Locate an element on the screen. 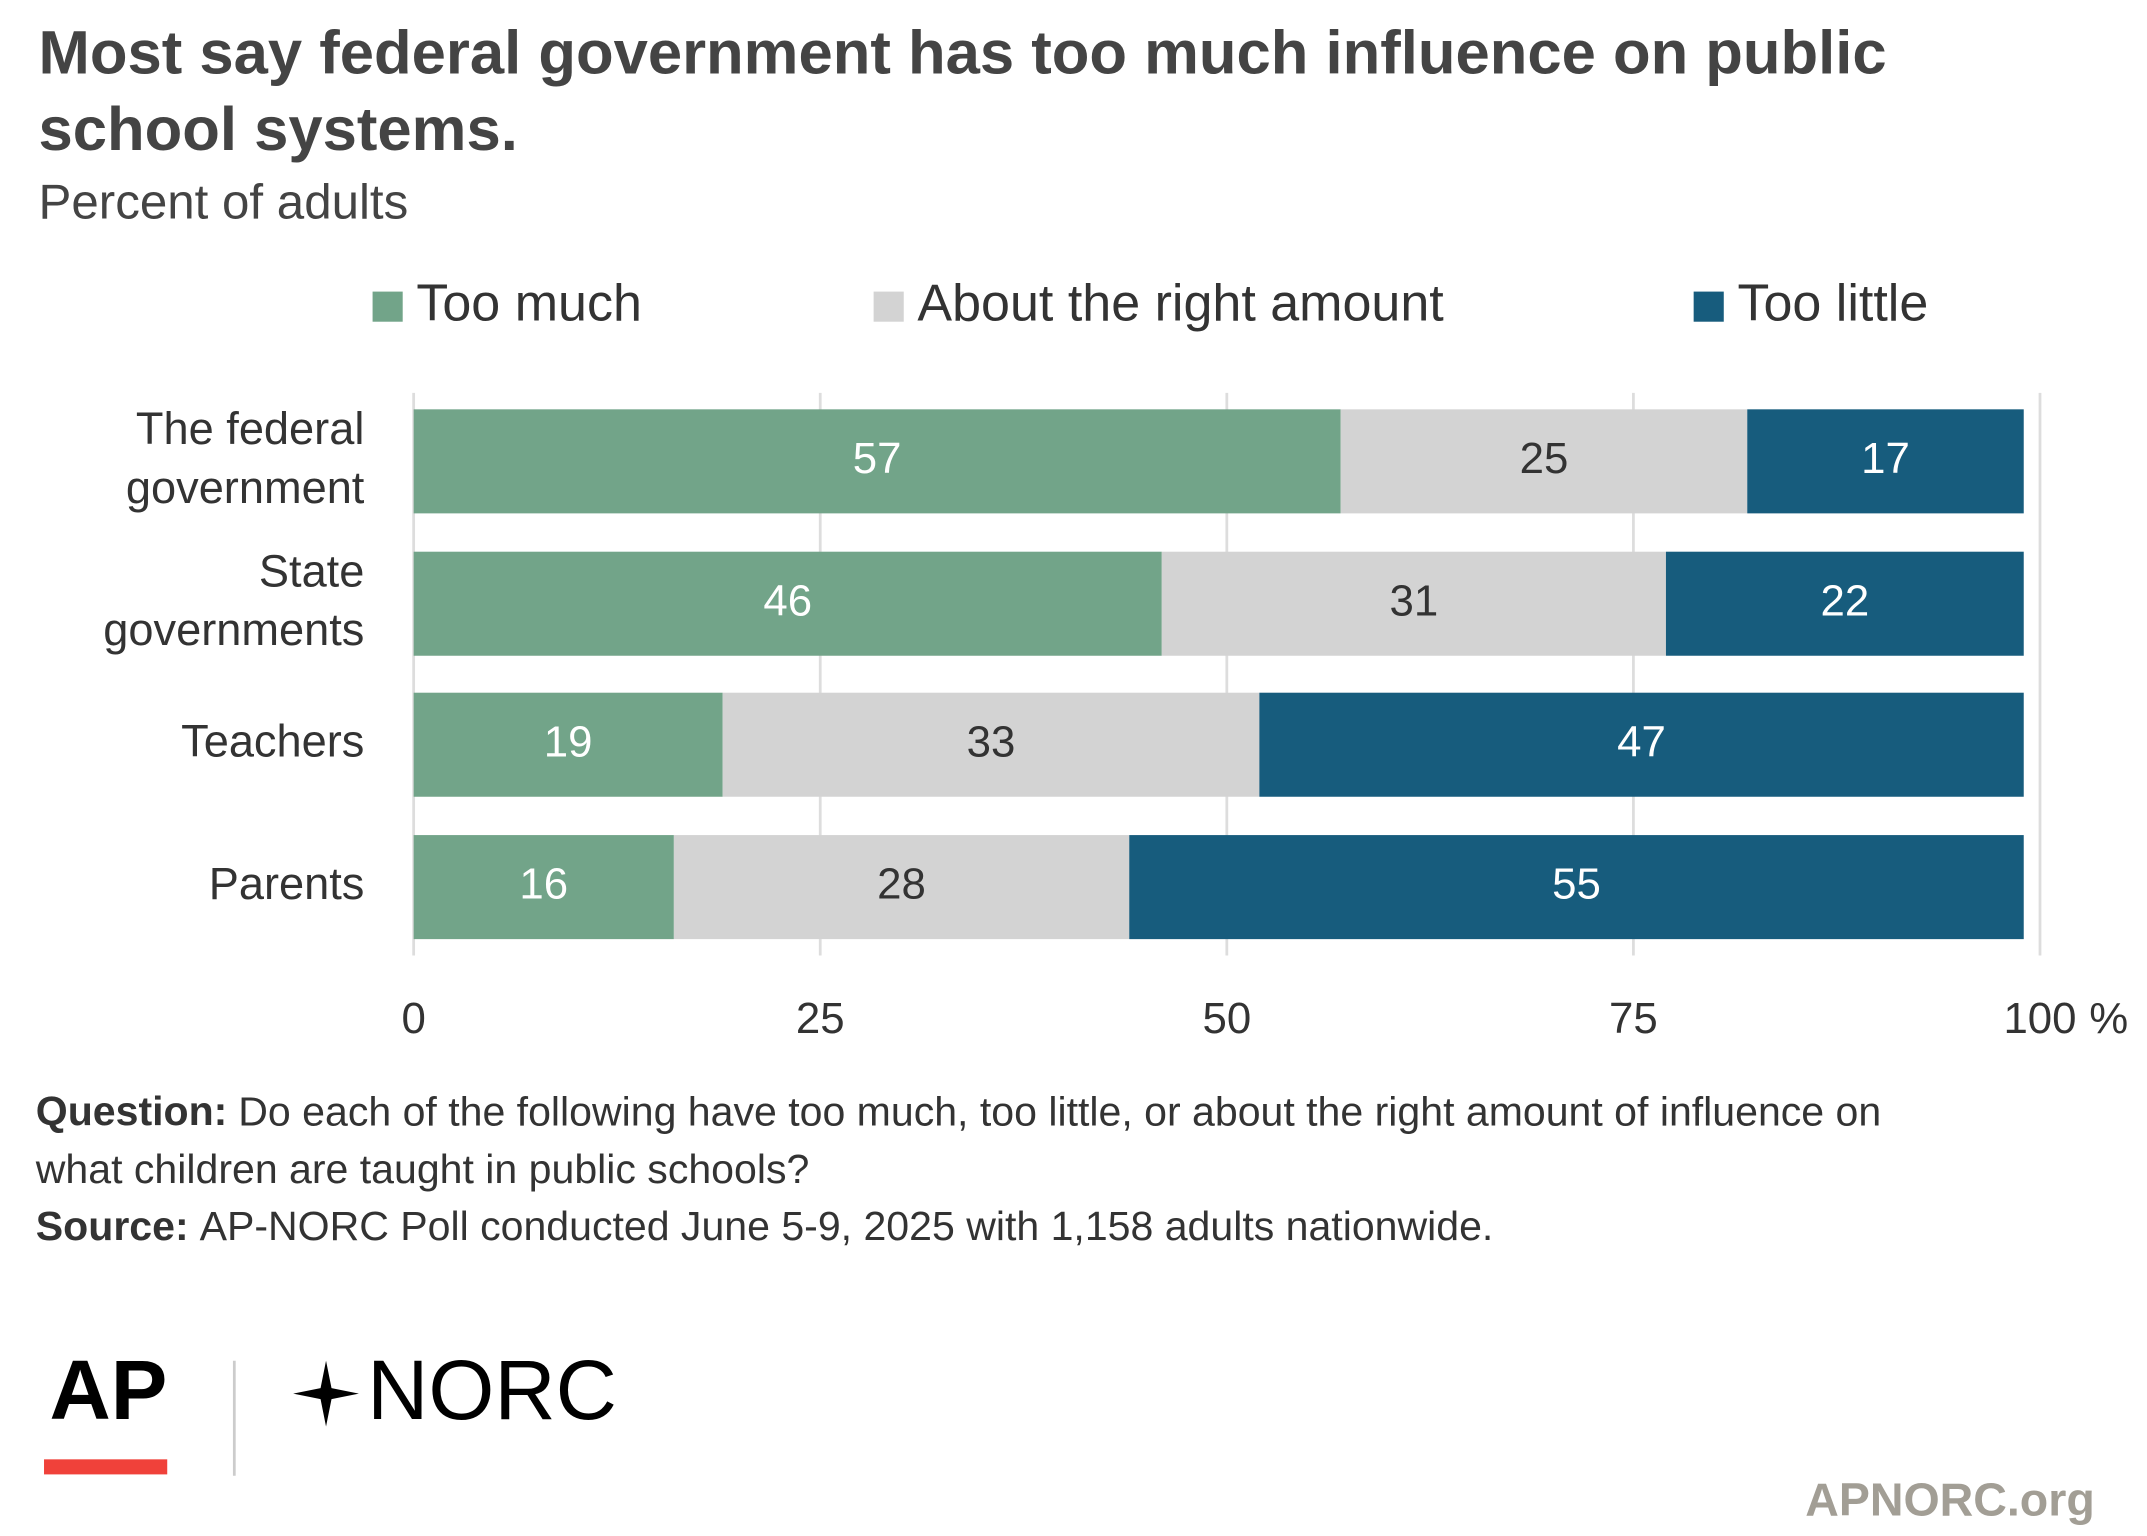  question-label: Question: is located at coordinates (132, 1111).